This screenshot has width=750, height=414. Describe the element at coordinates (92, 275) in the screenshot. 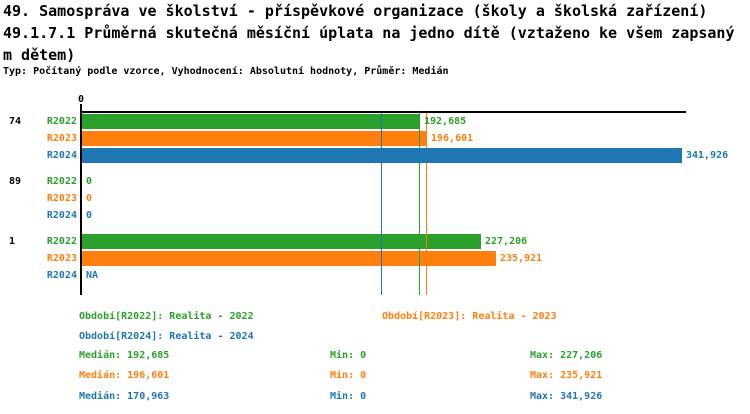

I see `bar-value-label: NA` at that location.